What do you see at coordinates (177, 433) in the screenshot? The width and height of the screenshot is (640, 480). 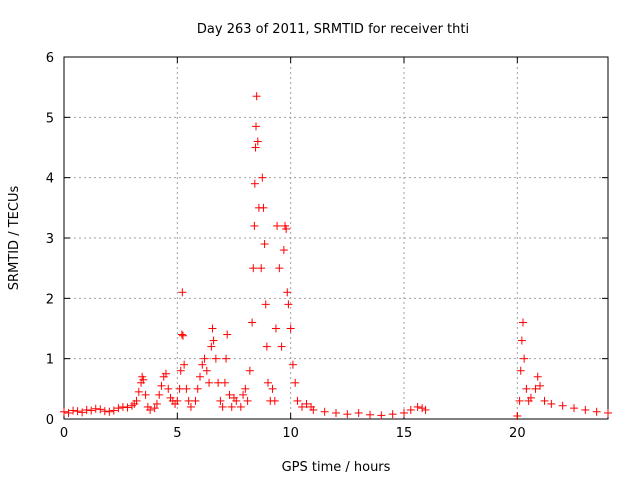 I see `x-tick-label: 5` at bounding box center [177, 433].